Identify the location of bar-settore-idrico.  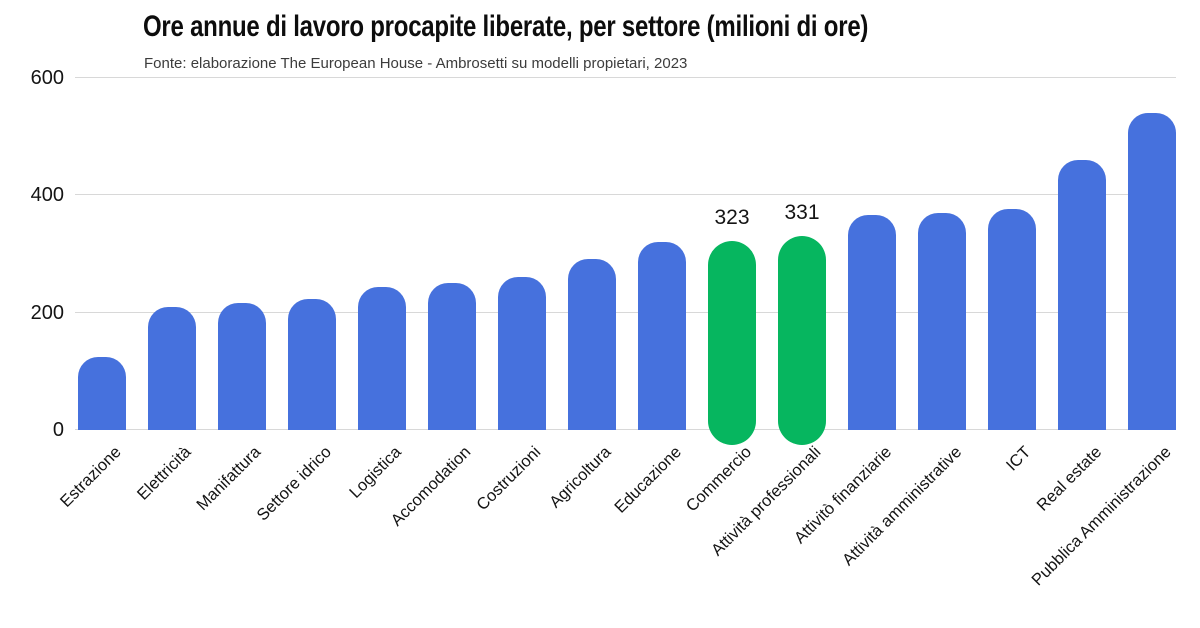
(312, 364).